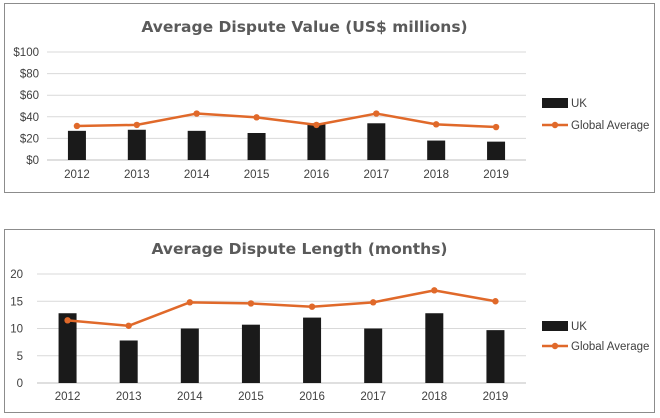 The image size is (660, 418). What do you see at coordinates (26, 53) in the screenshot?
I see `y-tick-label: $100` at bounding box center [26, 53].